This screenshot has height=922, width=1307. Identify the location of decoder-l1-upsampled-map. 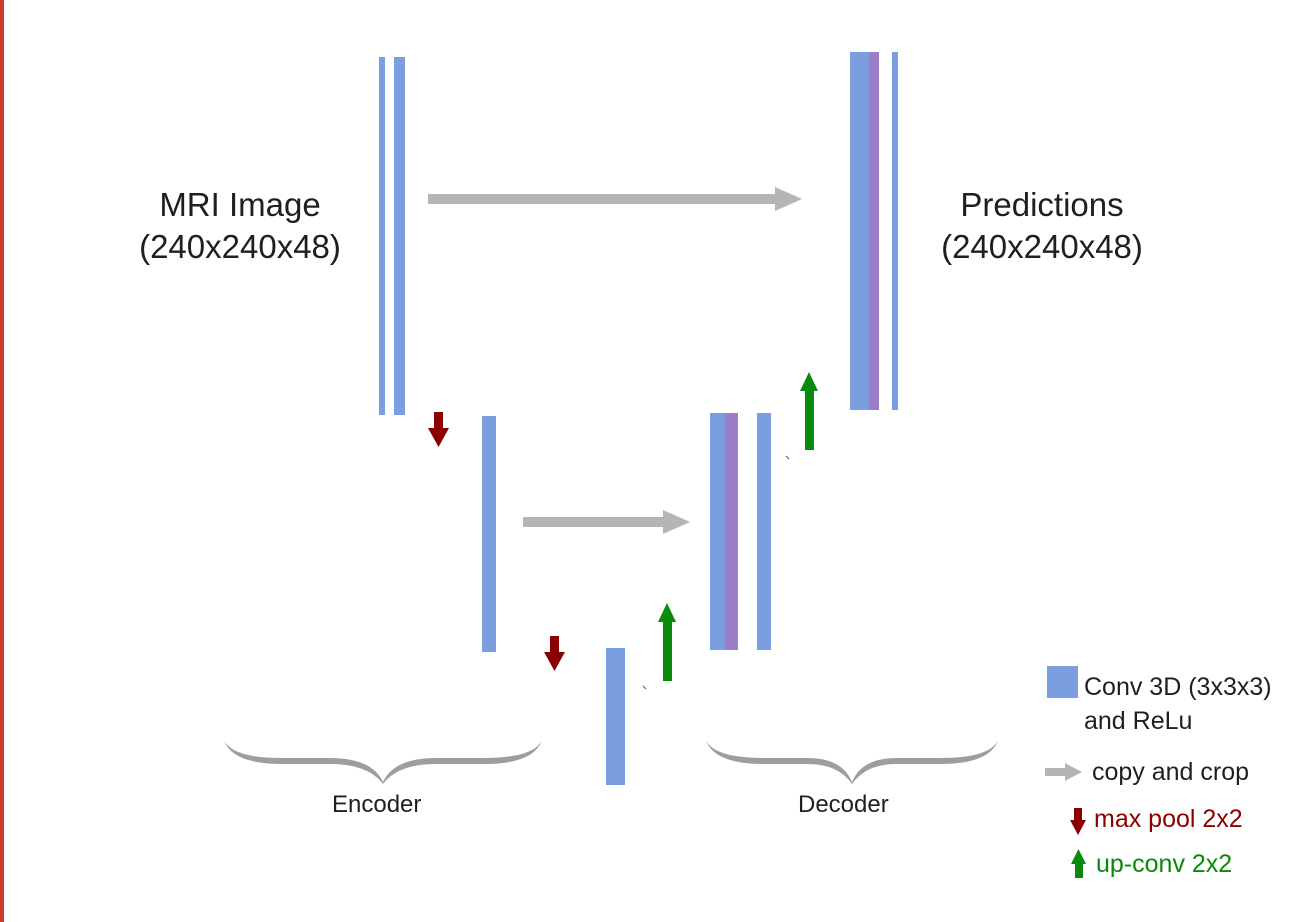
(859, 231).